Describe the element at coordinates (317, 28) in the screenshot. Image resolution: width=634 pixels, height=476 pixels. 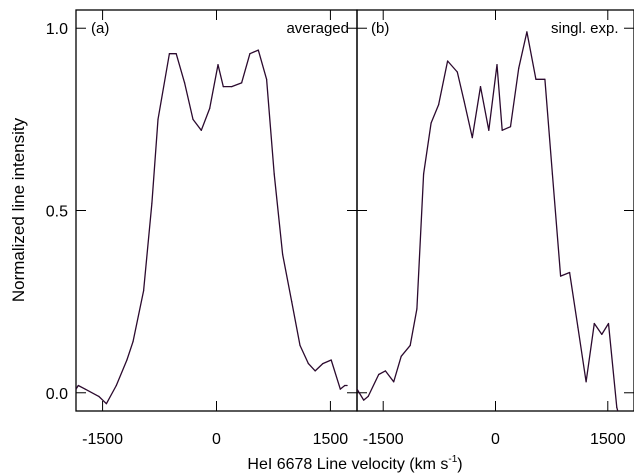
I see `panel-a-label: averaged` at that location.